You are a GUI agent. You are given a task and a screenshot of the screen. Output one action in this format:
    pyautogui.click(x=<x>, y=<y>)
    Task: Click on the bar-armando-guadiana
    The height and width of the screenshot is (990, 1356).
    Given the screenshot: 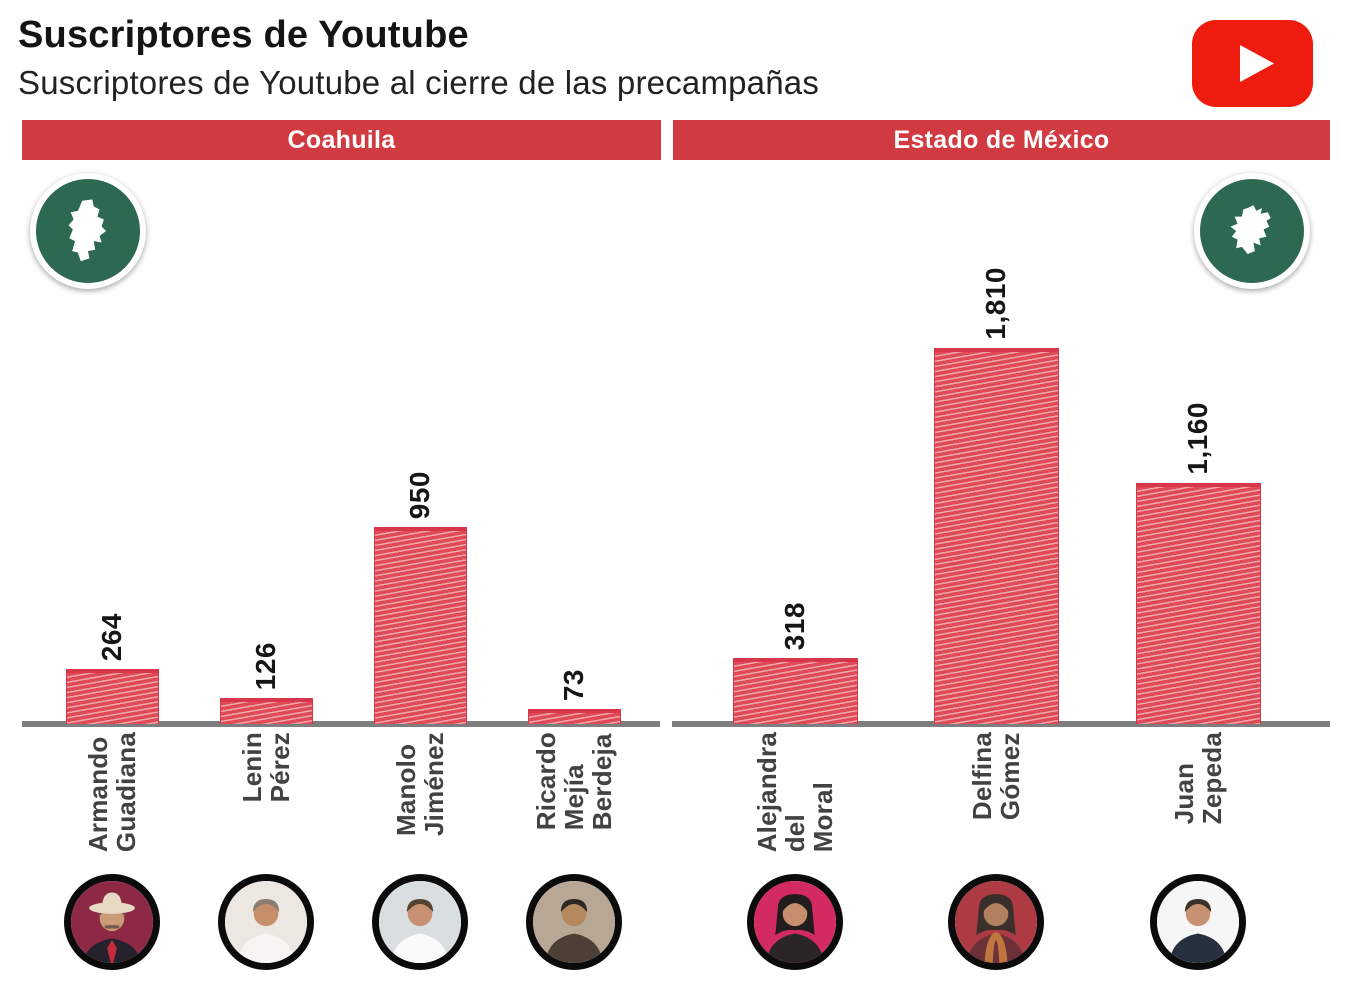 What is the action you would take?
    pyautogui.click(x=112, y=696)
    